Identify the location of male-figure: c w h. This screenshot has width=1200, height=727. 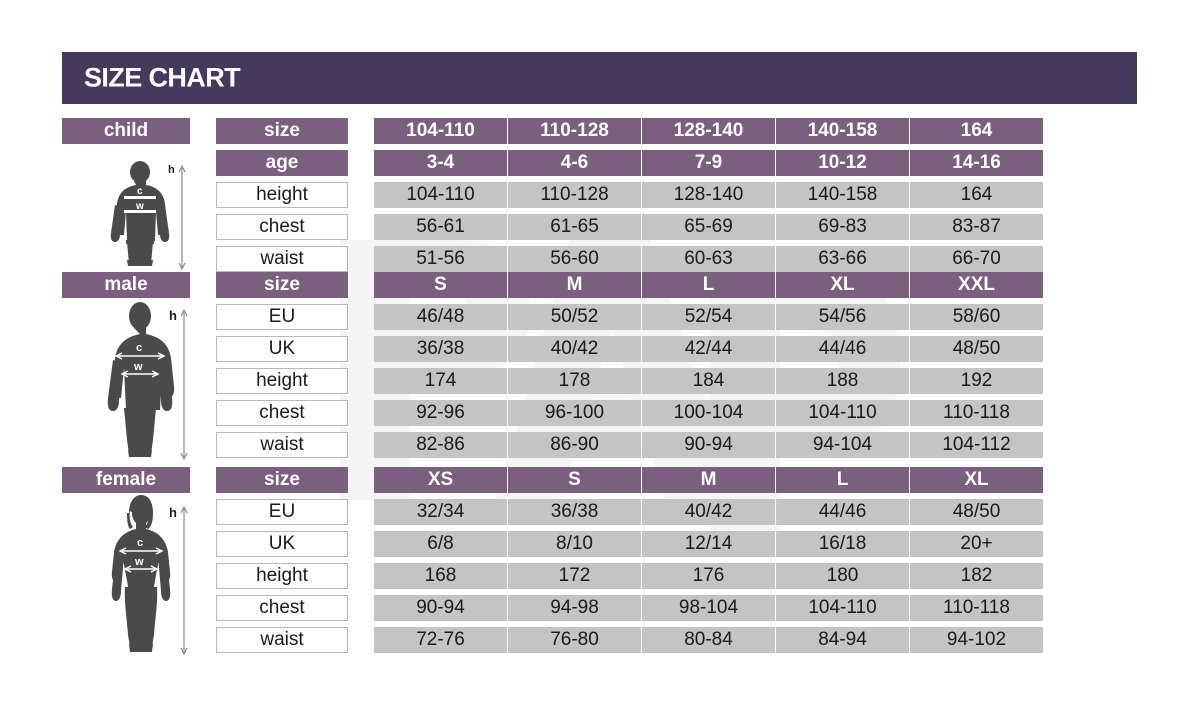
(152, 382).